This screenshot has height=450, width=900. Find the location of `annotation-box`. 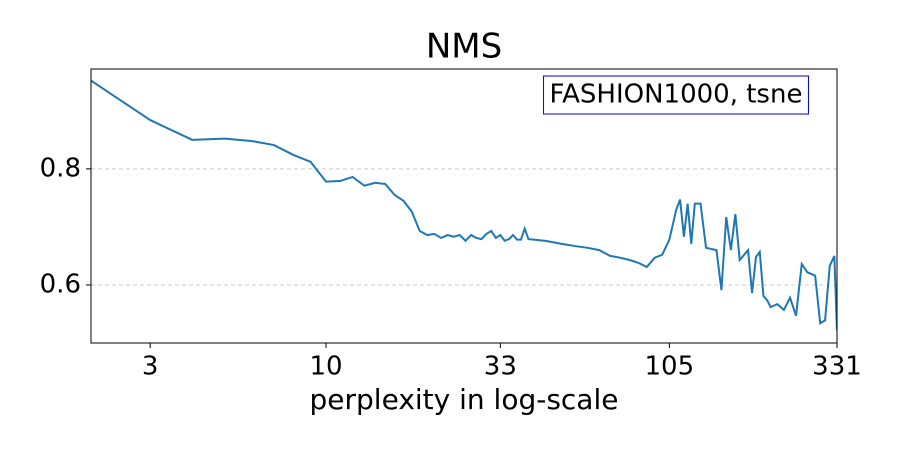

annotation-box is located at coordinates (676, 95).